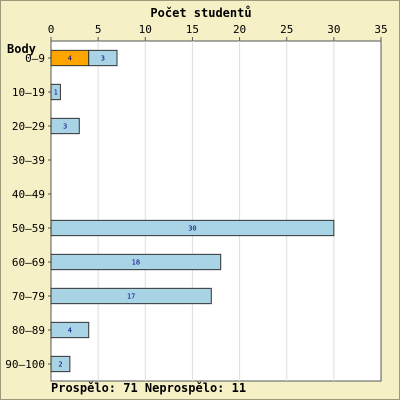 The height and width of the screenshot is (400, 400). I want to click on category-label: 30–39, so click(28, 160).